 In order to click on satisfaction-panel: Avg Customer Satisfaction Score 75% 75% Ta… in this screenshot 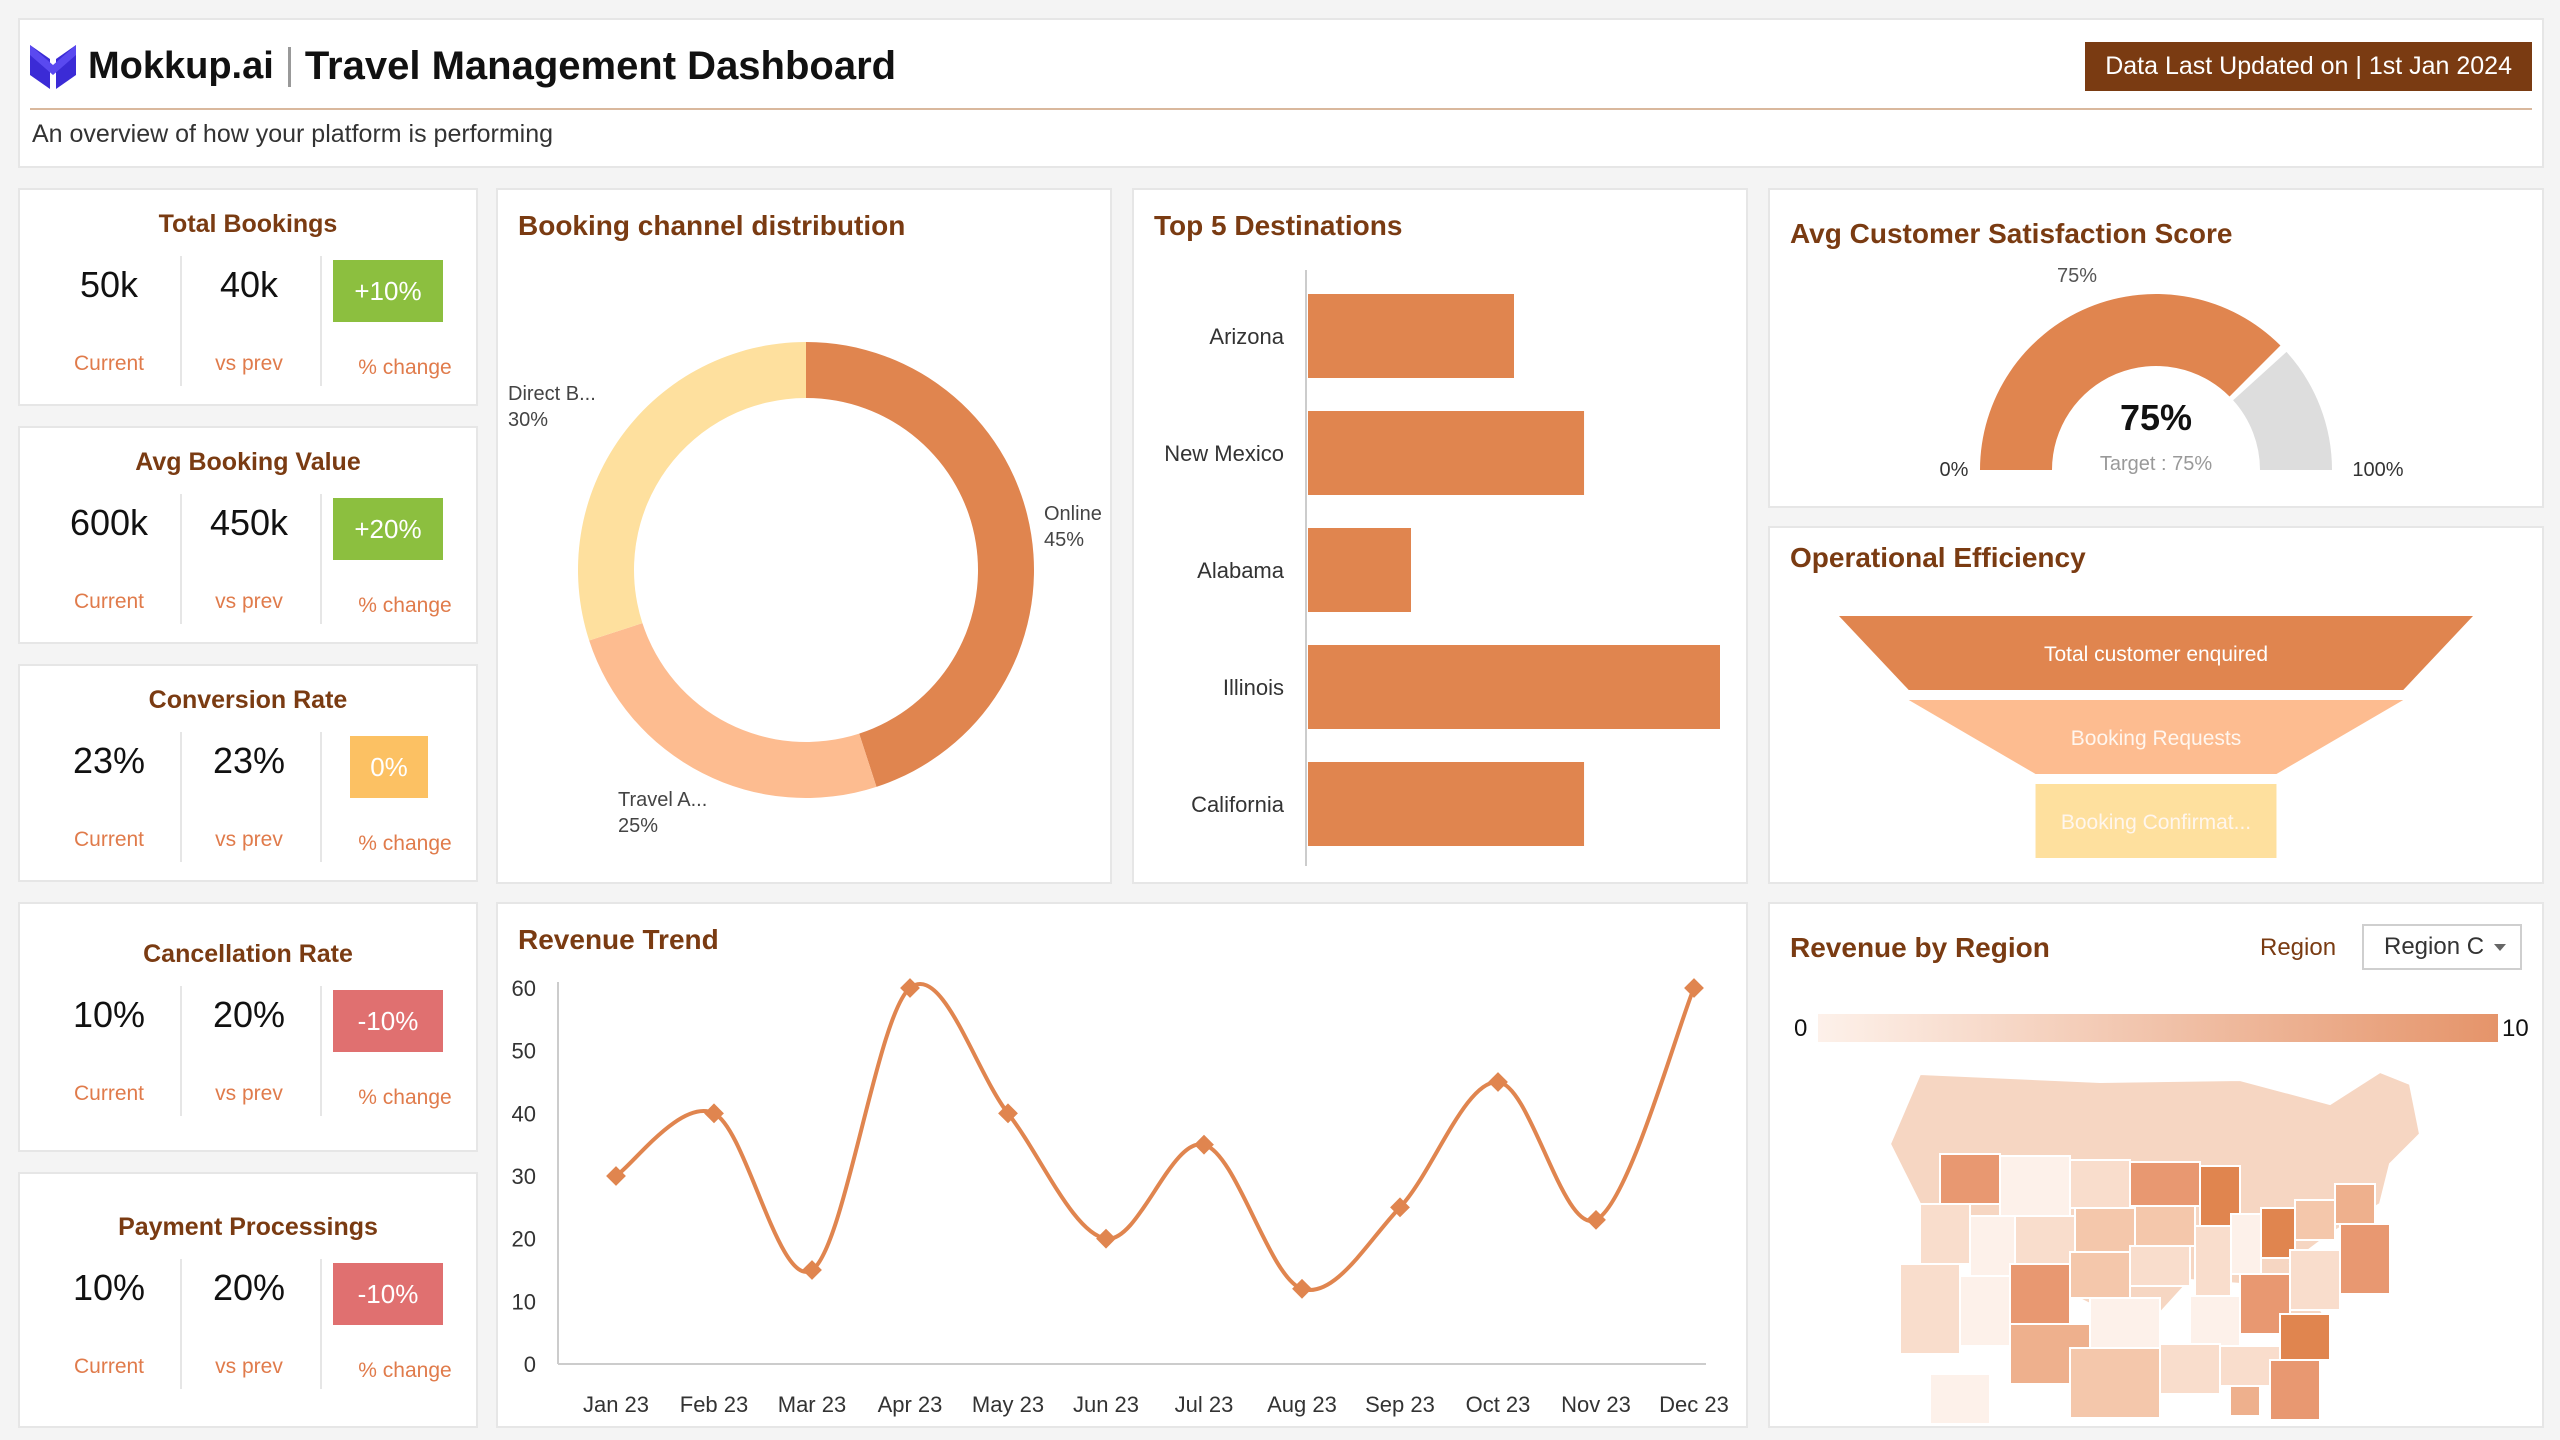, I will do `click(2156, 348)`.